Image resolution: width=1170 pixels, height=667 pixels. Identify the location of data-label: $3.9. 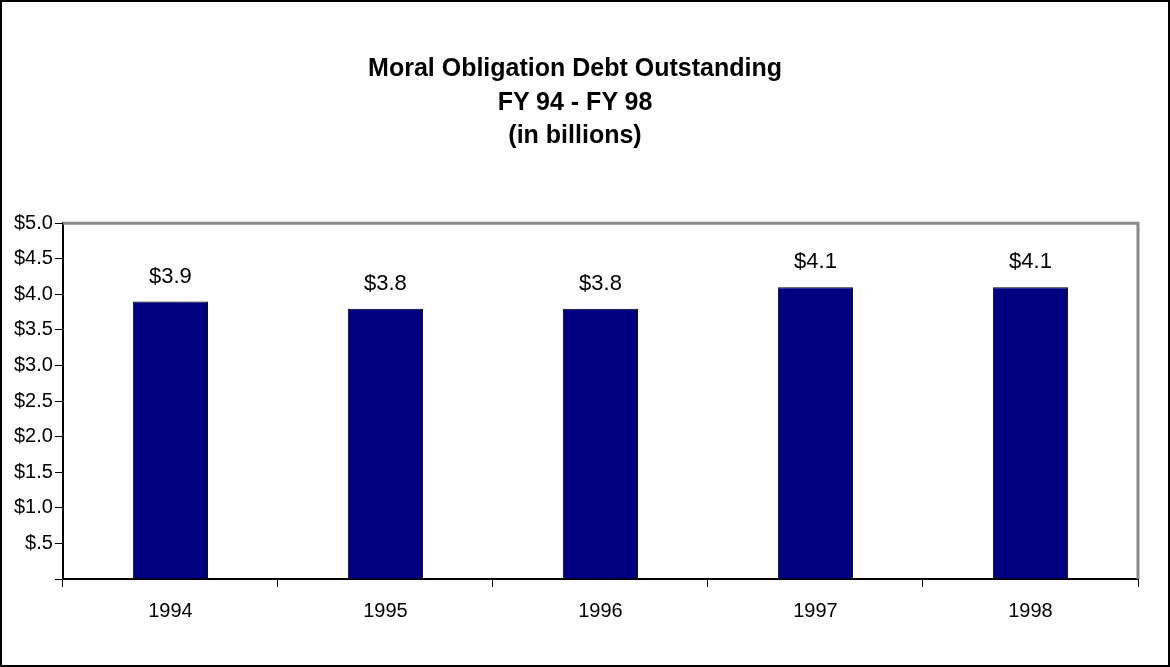
(170, 275).